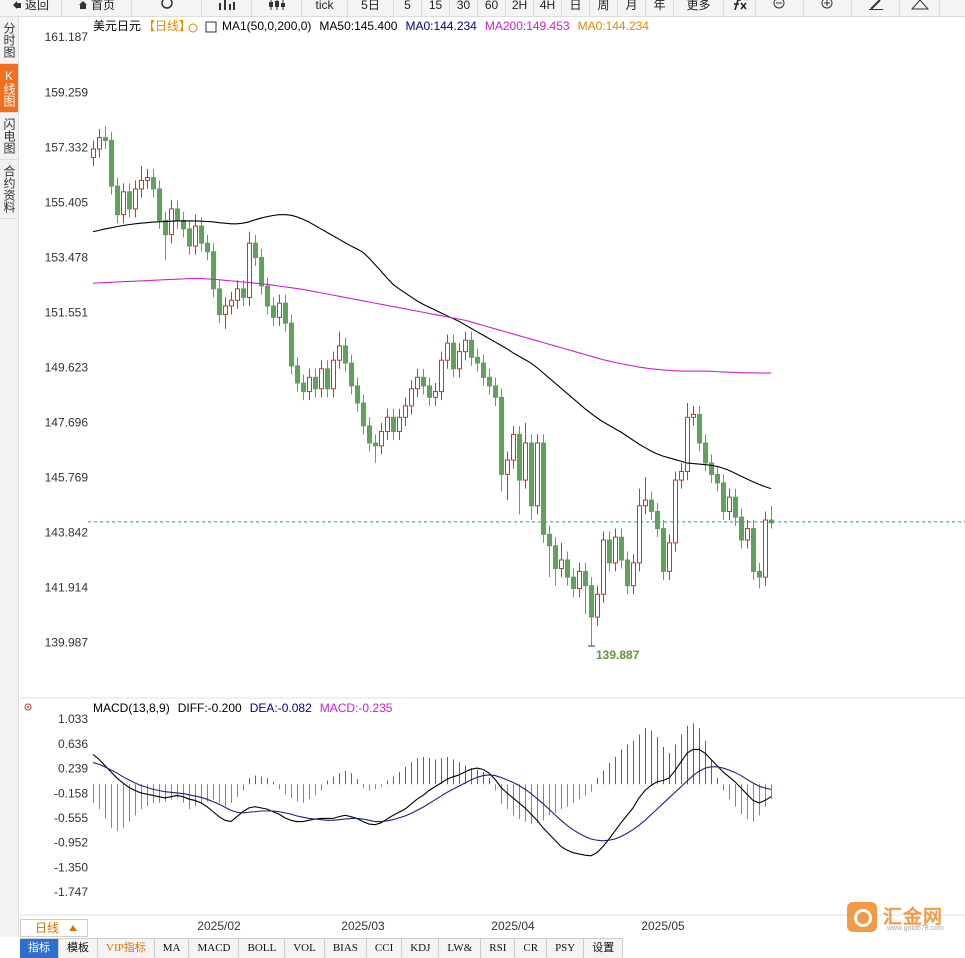 This screenshot has height=958, width=965. I want to click on bottom-tab: VIP指标, so click(126, 948).